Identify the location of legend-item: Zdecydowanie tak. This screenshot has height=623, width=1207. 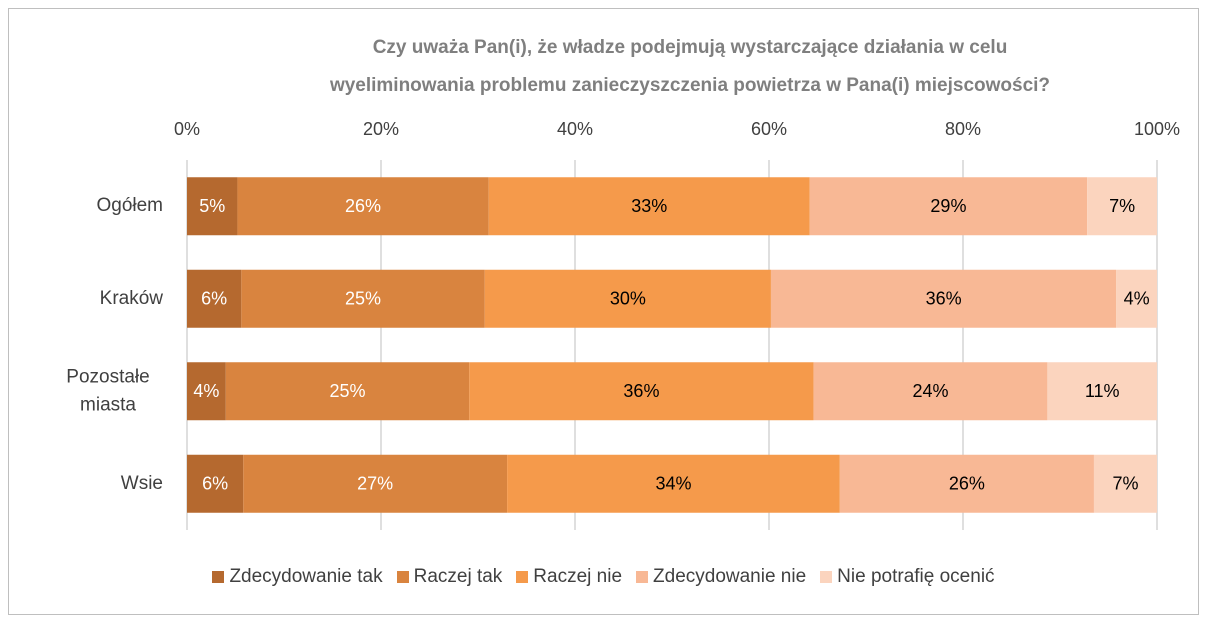
(297, 577).